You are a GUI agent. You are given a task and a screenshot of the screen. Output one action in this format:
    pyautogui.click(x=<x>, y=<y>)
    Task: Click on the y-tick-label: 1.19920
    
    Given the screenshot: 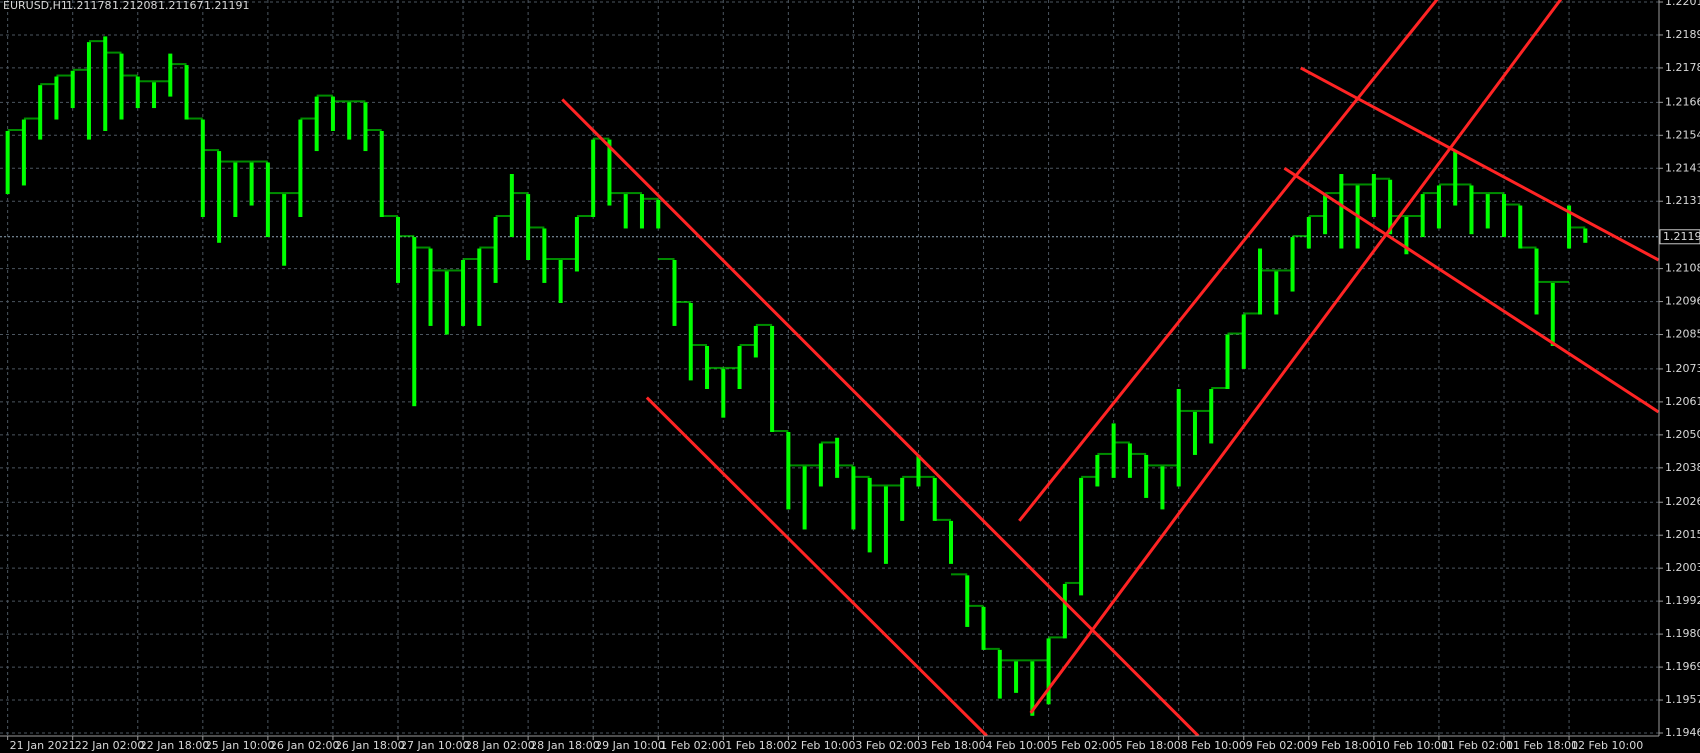 What is the action you would take?
    pyautogui.click(x=1682, y=600)
    